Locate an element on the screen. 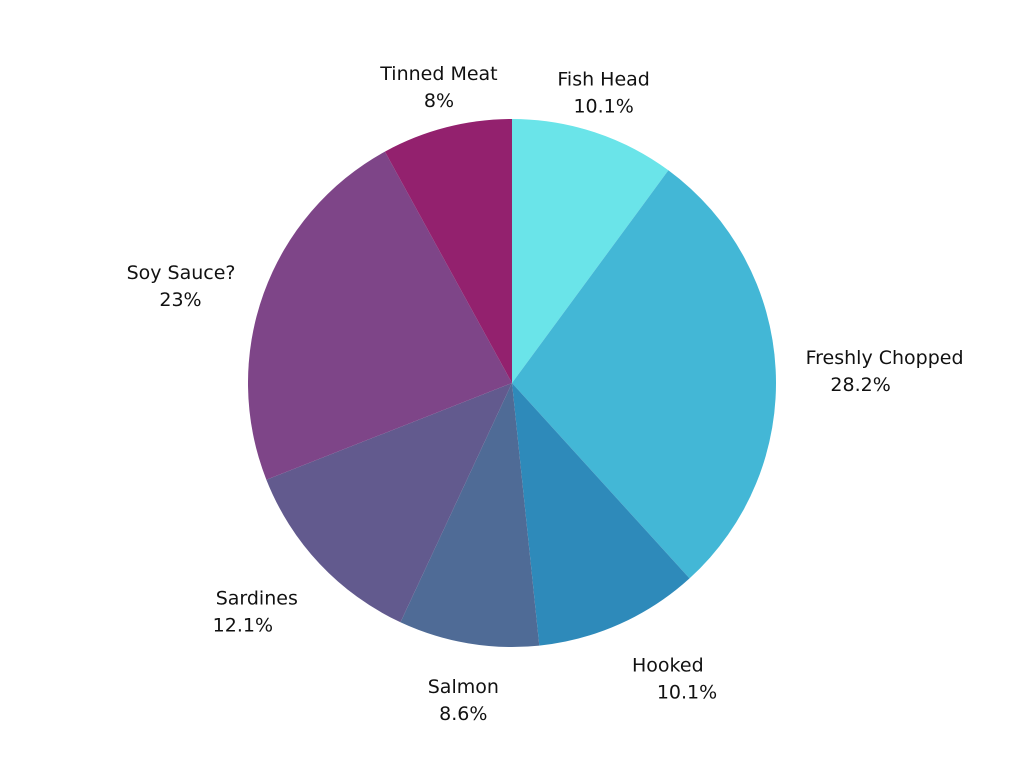  pie-slice-salmon is located at coordinates (470, 515).